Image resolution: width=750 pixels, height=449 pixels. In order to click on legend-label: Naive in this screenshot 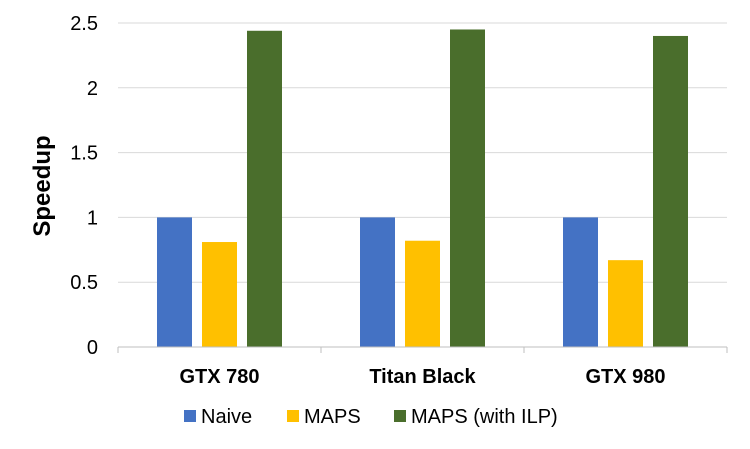, I will do `click(226, 417)`.